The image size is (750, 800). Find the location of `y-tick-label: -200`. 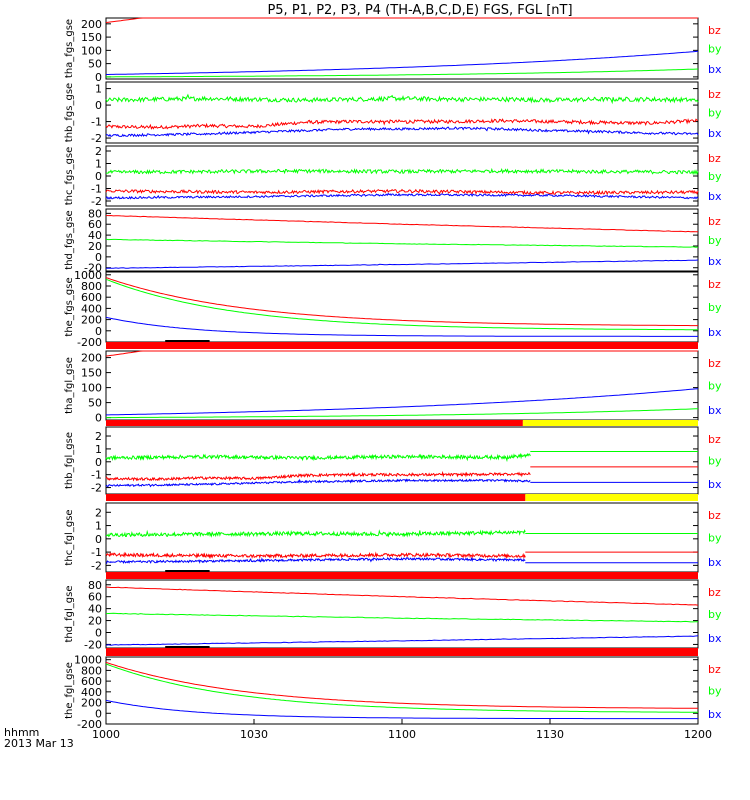

y-tick-label: -200 is located at coordinates (89, 342).